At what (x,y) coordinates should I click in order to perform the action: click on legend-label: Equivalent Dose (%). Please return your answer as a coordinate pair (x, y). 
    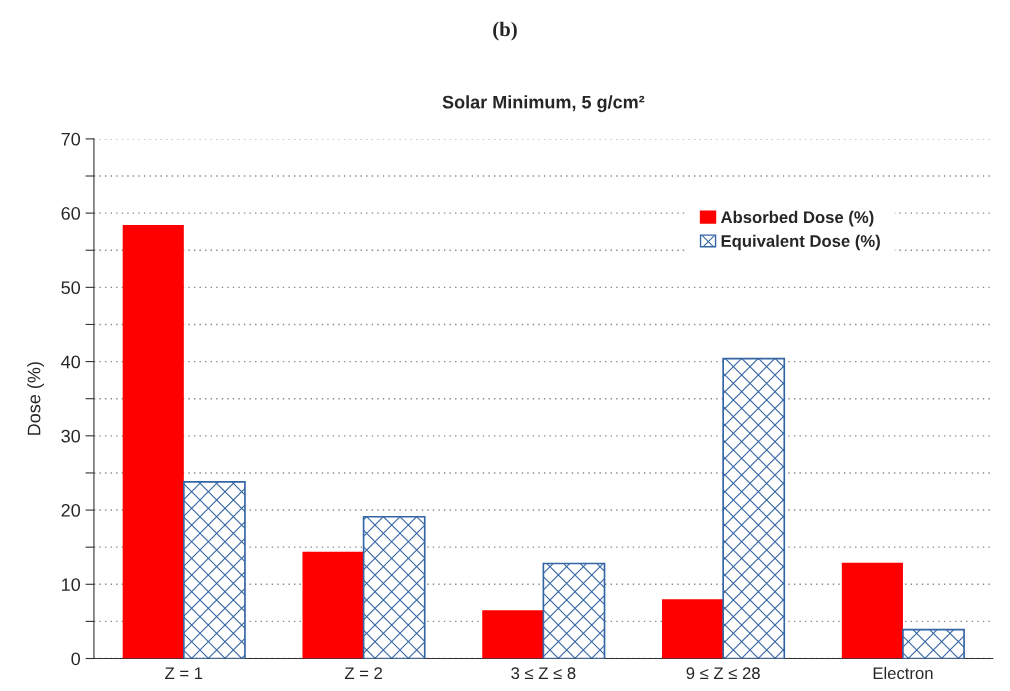
    Looking at the image, I should click on (800, 242).